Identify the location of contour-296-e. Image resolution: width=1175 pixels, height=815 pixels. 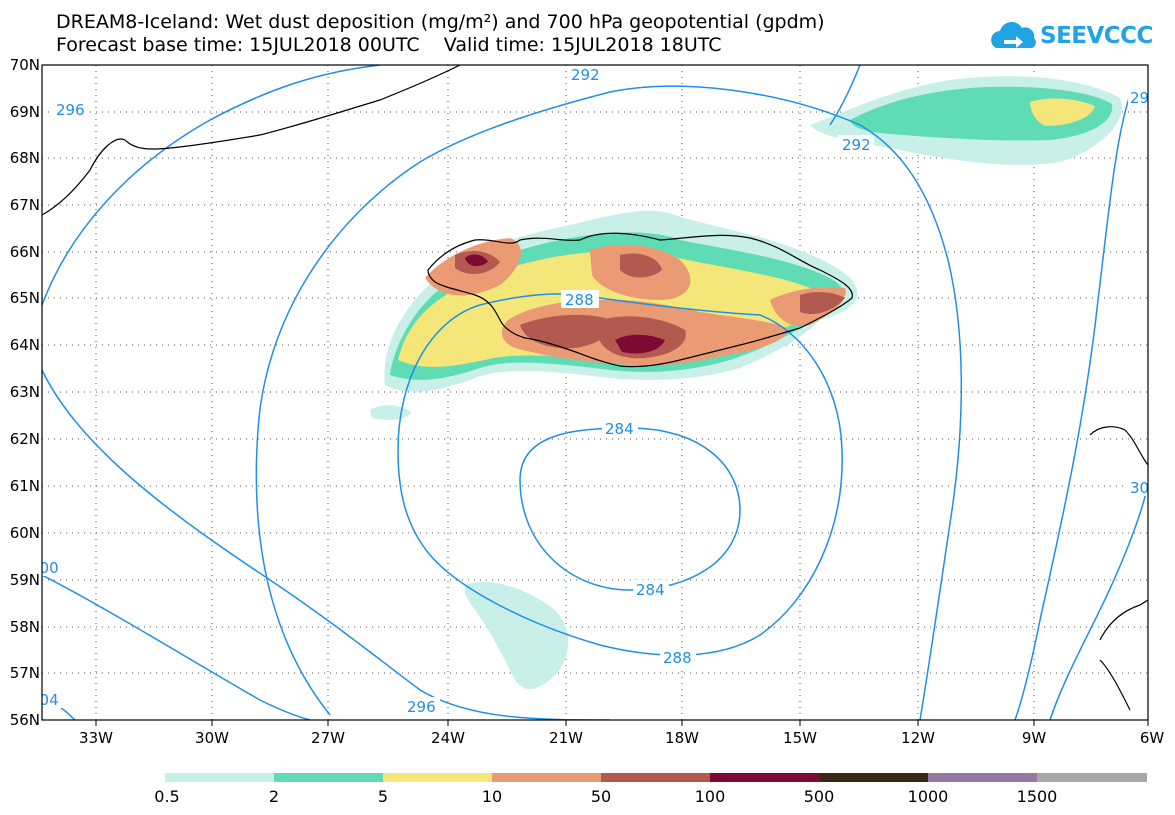
(1072, 407).